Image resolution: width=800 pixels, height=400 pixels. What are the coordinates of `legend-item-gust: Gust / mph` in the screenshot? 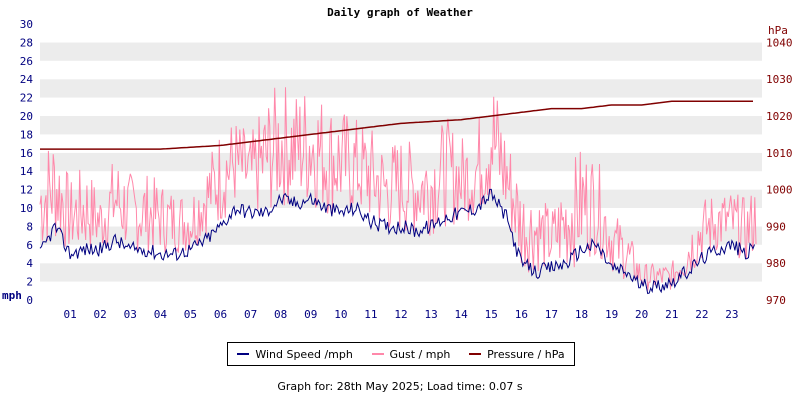 It's located at (411, 354).